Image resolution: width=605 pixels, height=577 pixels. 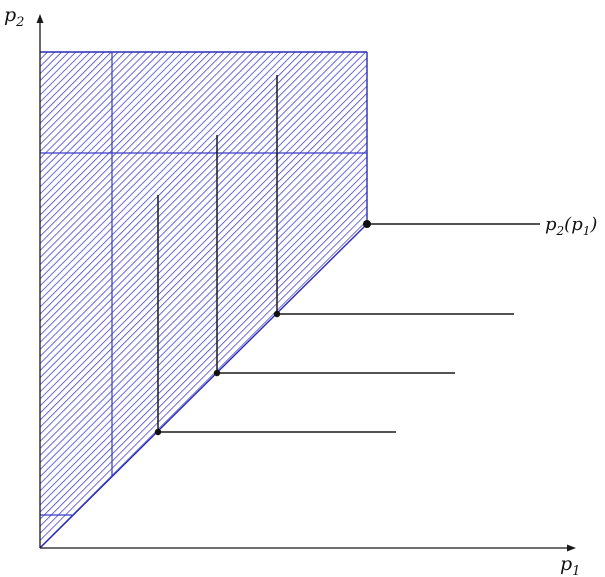 What do you see at coordinates (40, 18) in the screenshot?
I see `y-axis-arrow-icon` at bounding box center [40, 18].